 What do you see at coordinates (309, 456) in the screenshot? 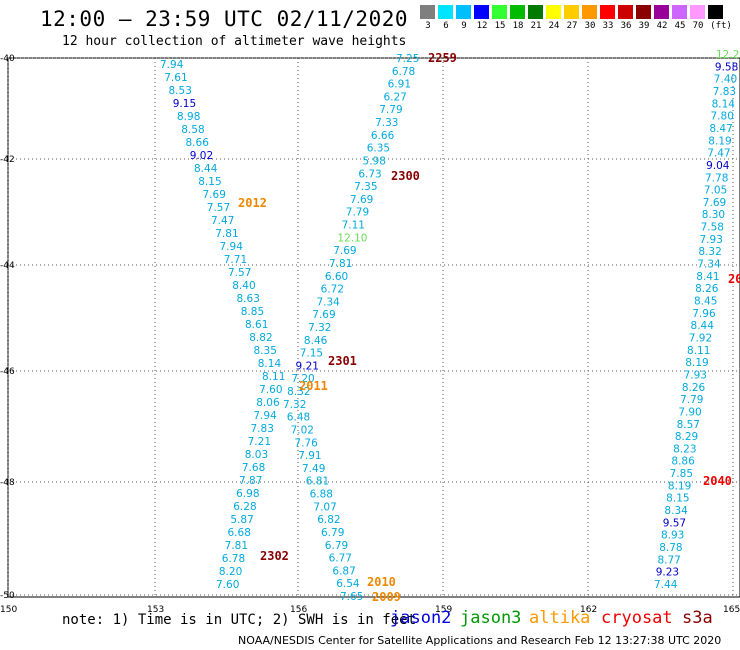
I see `track-2-value: 7.91` at bounding box center [309, 456].